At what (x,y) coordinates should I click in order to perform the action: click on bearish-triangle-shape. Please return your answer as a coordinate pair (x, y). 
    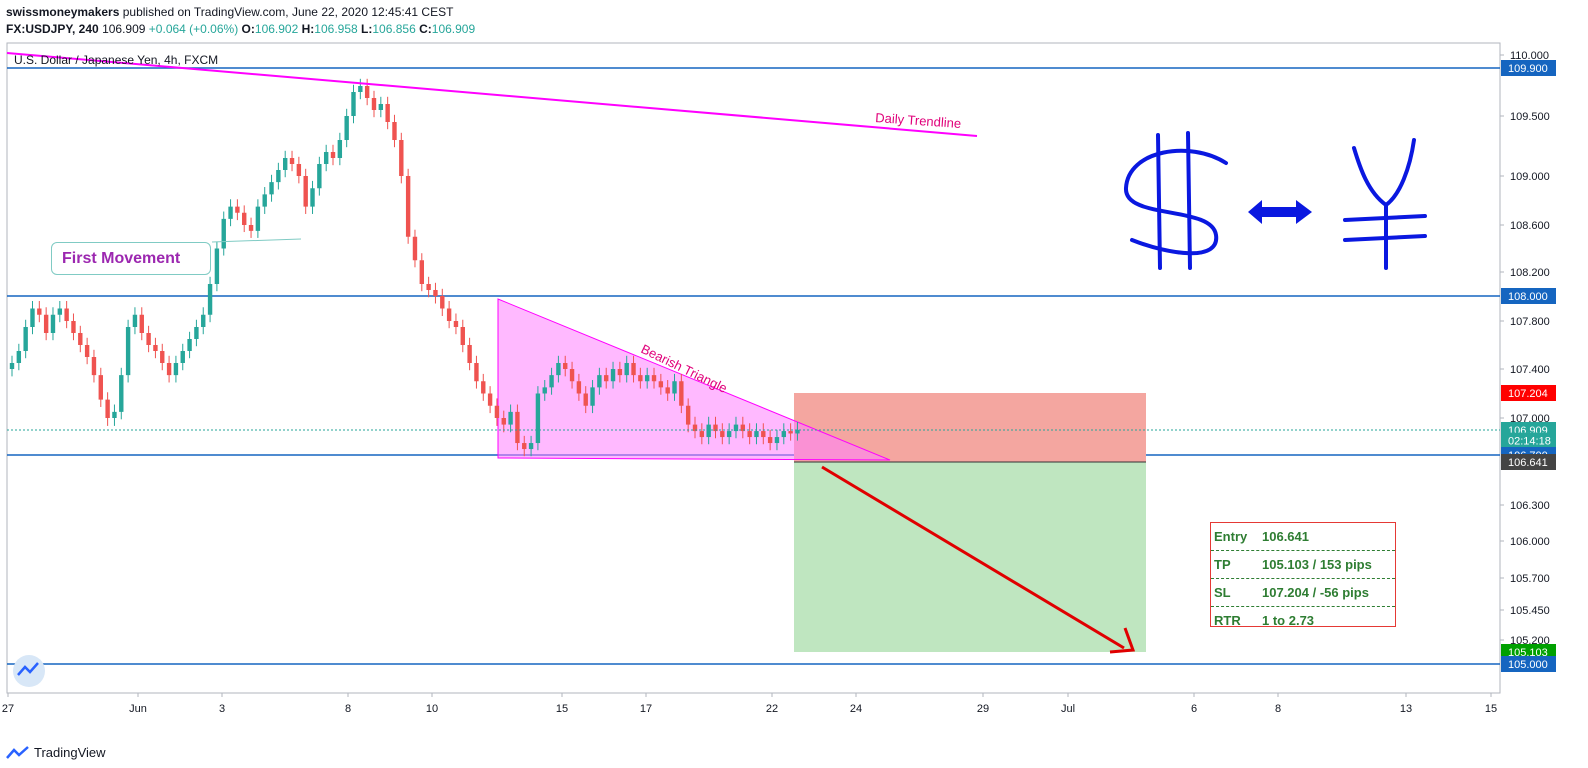
    Looking at the image, I should click on (694, 379).